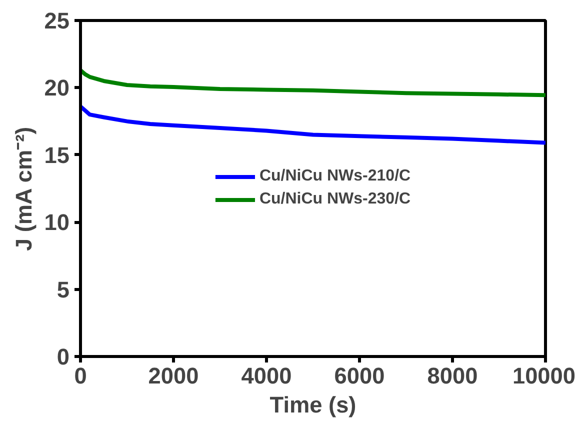 This screenshot has width=580, height=425. Describe the element at coordinates (335, 177) in the screenshot. I see `legend-label: Cu/NiCu NWs-210/C` at that location.